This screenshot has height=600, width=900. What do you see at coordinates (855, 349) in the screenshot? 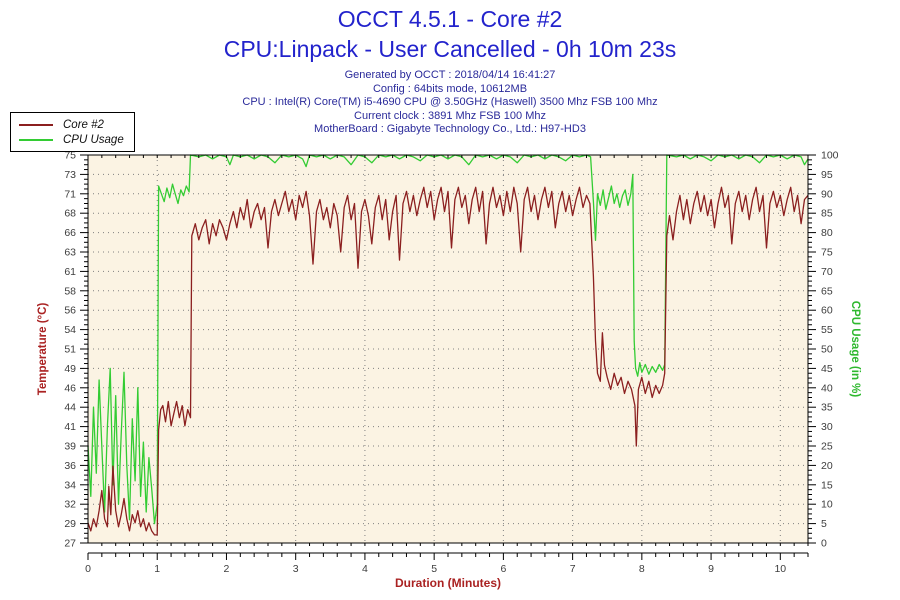
I see `usage-axis-title: CPU Usage (in %)` at bounding box center [855, 349].